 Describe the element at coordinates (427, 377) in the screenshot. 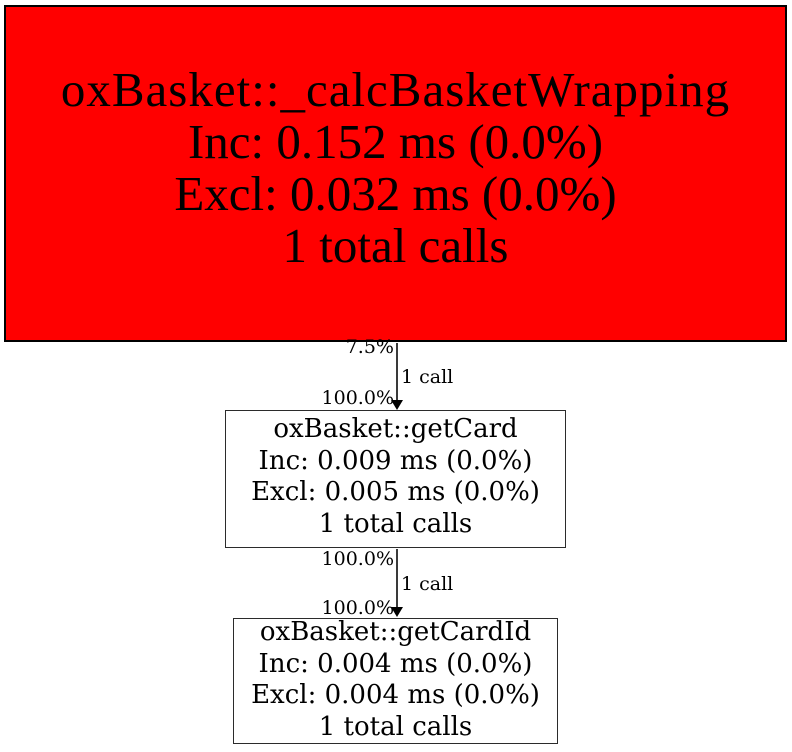

I see `edge-1-call-count: 1 call` at that location.